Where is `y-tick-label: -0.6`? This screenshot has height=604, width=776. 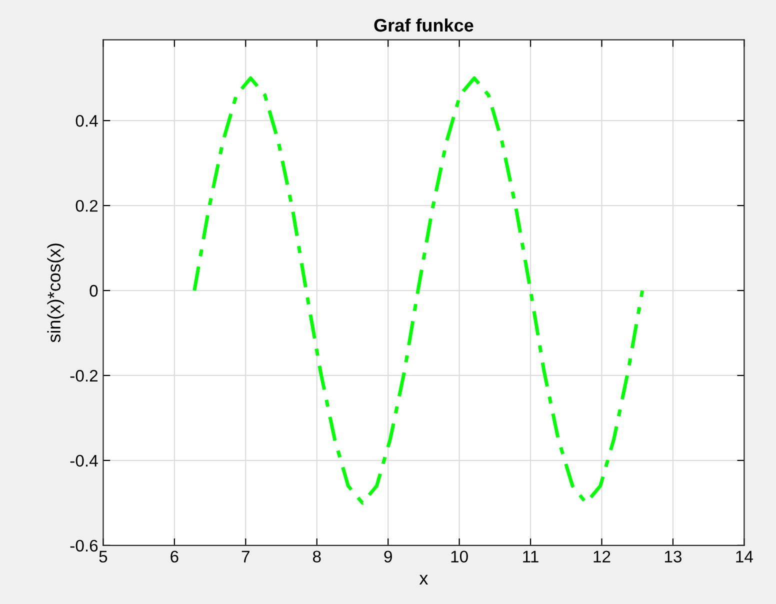
y-tick-label: -0.6 is located at coordinates (84, 546).